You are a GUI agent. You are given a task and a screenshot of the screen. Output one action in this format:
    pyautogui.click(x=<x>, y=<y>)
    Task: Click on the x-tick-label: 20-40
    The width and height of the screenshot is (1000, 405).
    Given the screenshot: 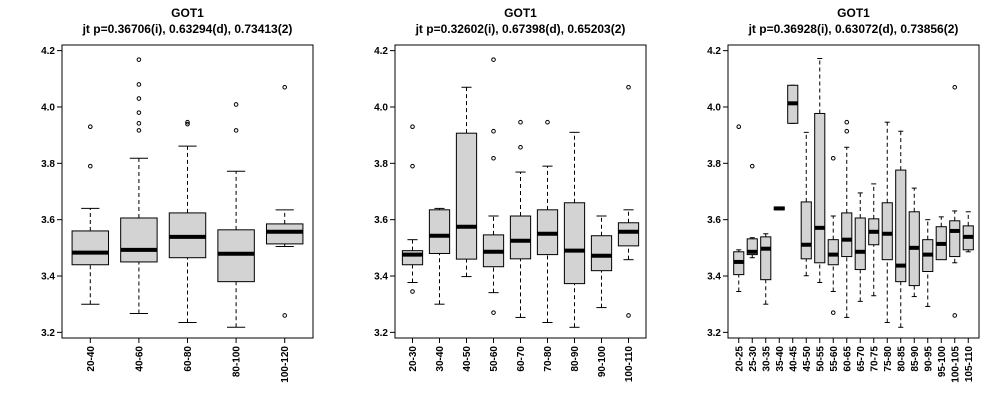 What is the action you would take?
    pyautogui.click(x=91, y=359)
    